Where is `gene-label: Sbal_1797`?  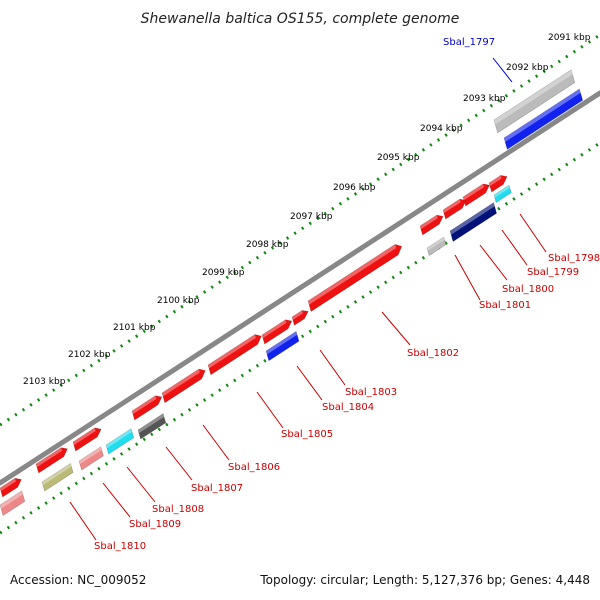
gene-label: Sbal_1797 is located at coordinates (469, 42).